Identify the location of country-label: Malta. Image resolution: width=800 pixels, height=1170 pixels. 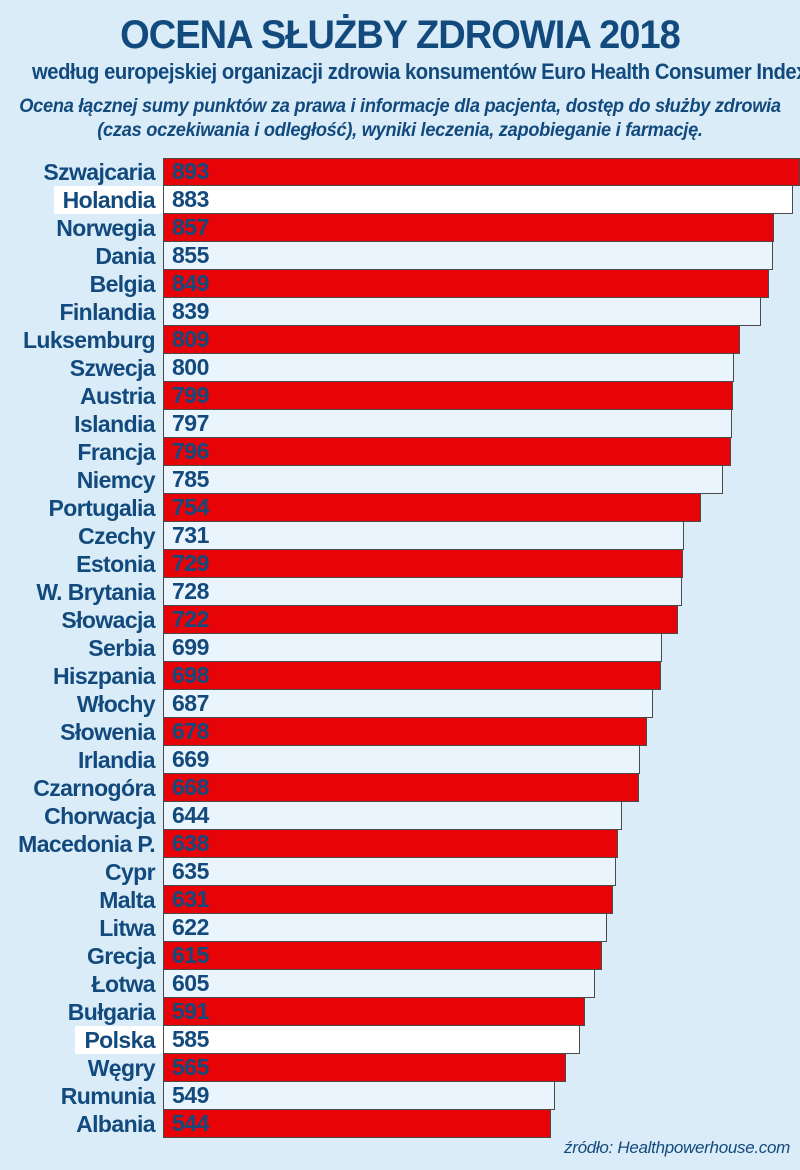
(81, 900).